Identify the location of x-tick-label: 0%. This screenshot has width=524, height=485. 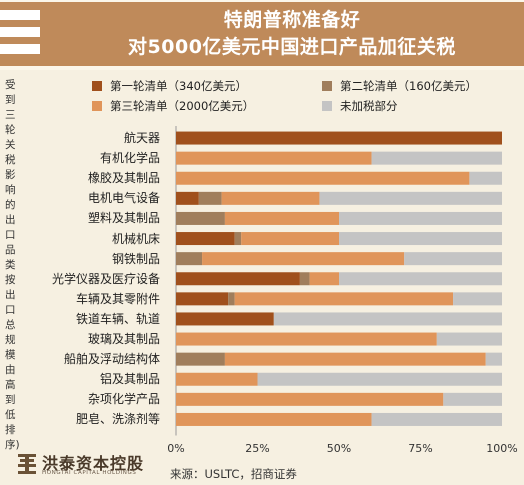
(176, 448).